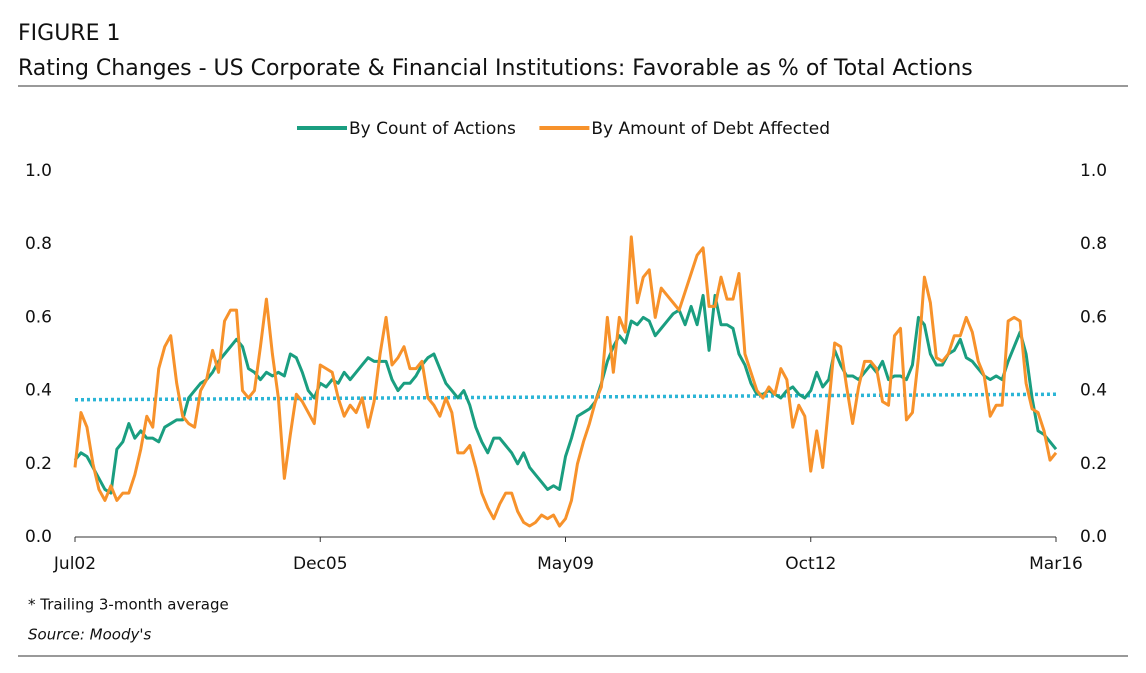 The height and width of the screenshot is (673, 1146). What do you see at coordinates (1093, 464) in the screenshot?
I see `y2-tick-label: 0.2` at bounding box center [1093, 464].